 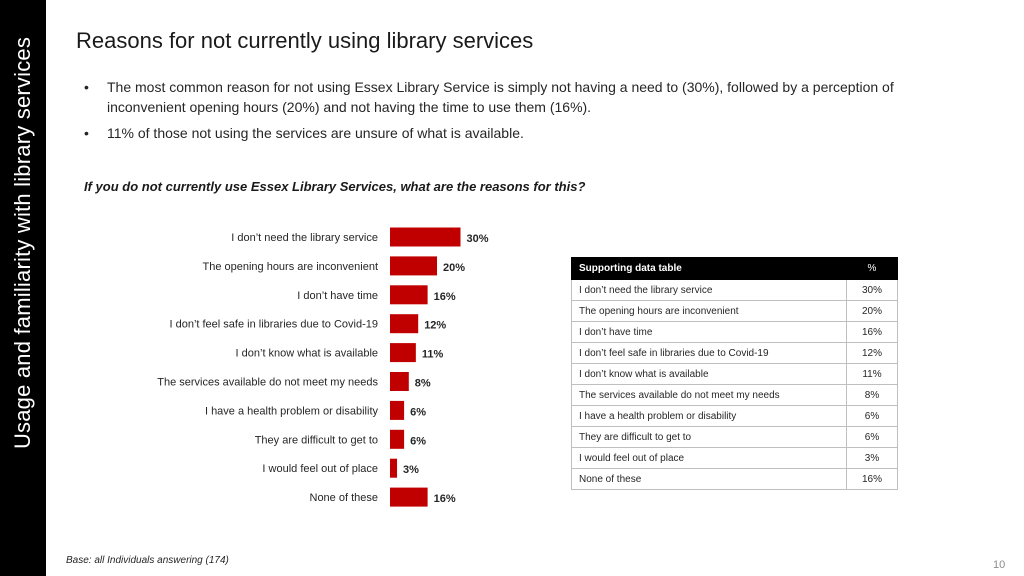 I want to click on table-row: I don’t have time 16%, so click(x=734, y=332).